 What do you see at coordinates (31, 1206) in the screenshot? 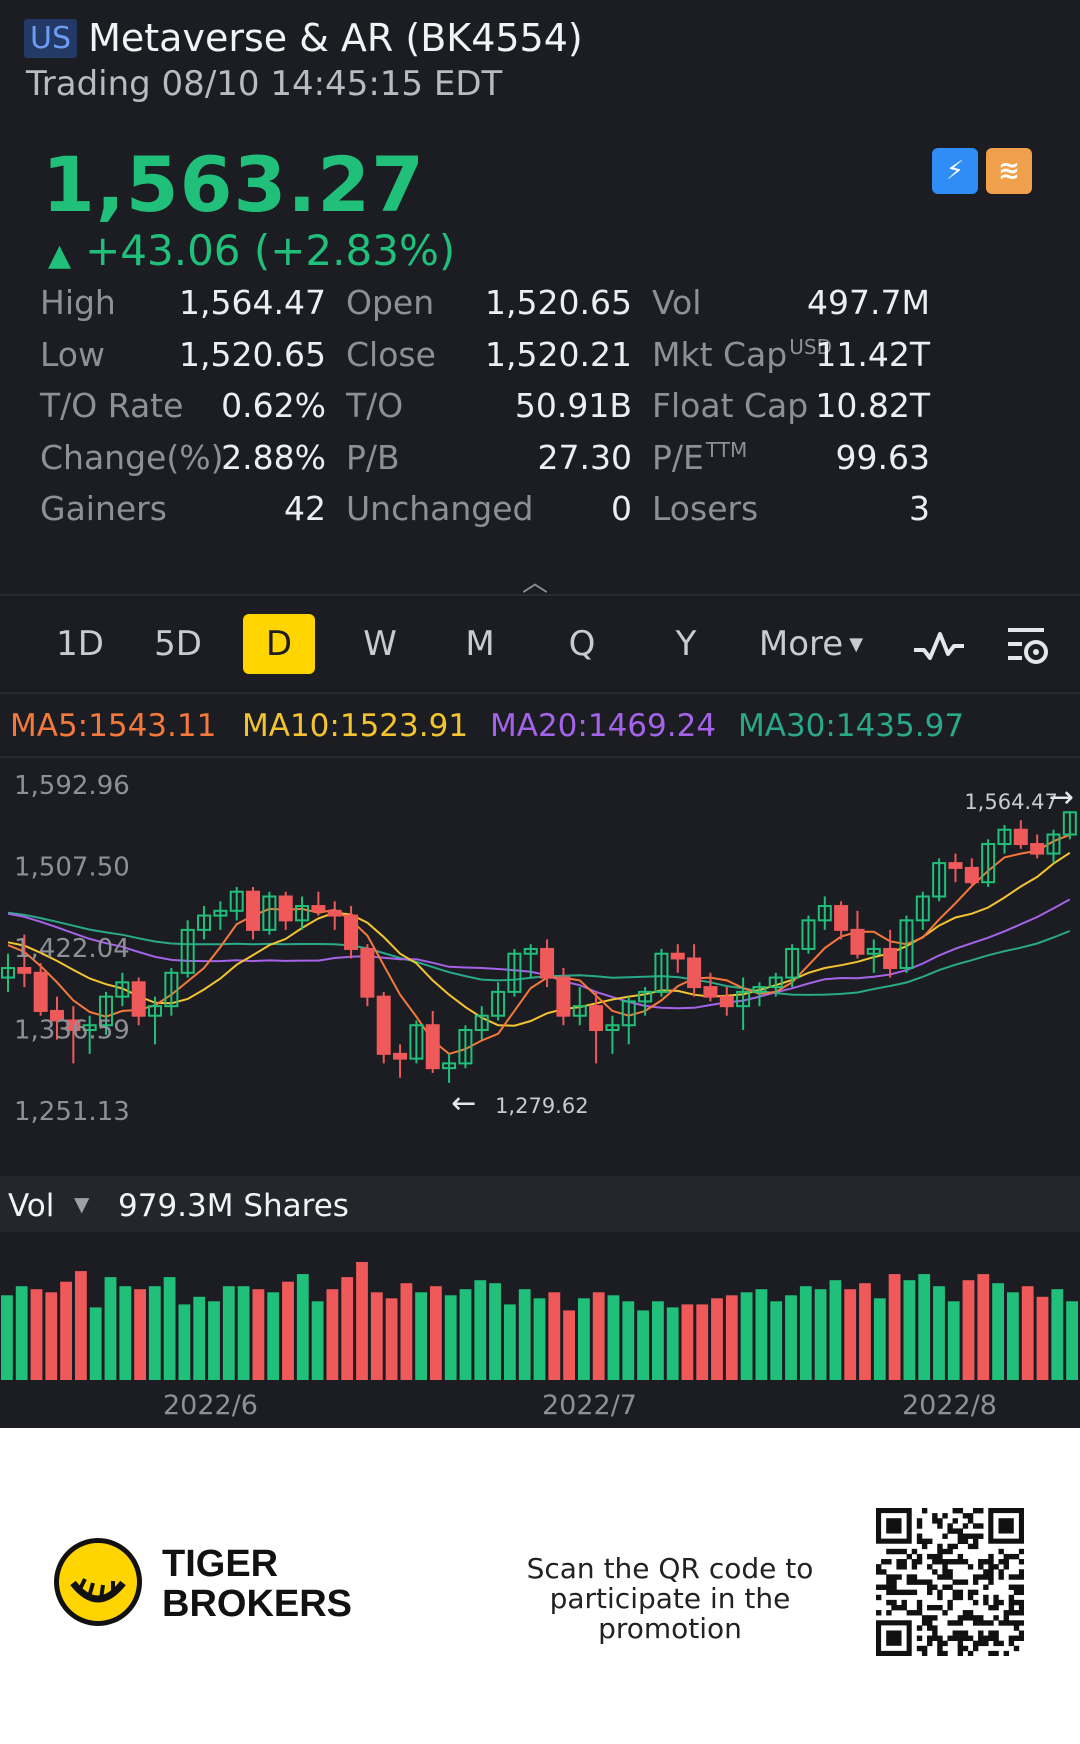
I see `volume-label: Vol` at bounding box center [31, 1206].